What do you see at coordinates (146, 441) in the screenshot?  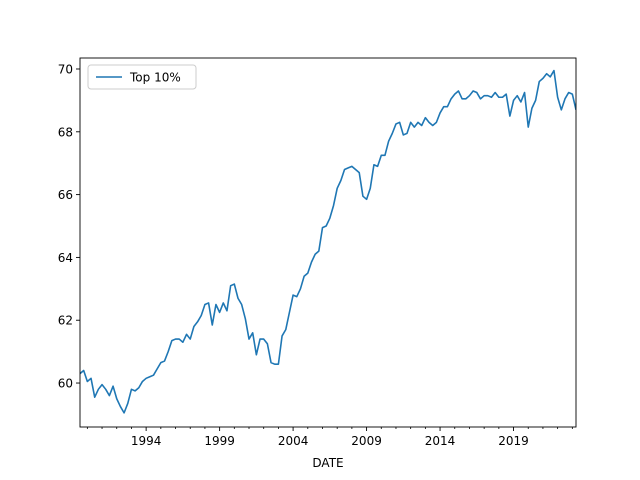 I see `x-tick-label: 1994` at bounding box center [146, 441].